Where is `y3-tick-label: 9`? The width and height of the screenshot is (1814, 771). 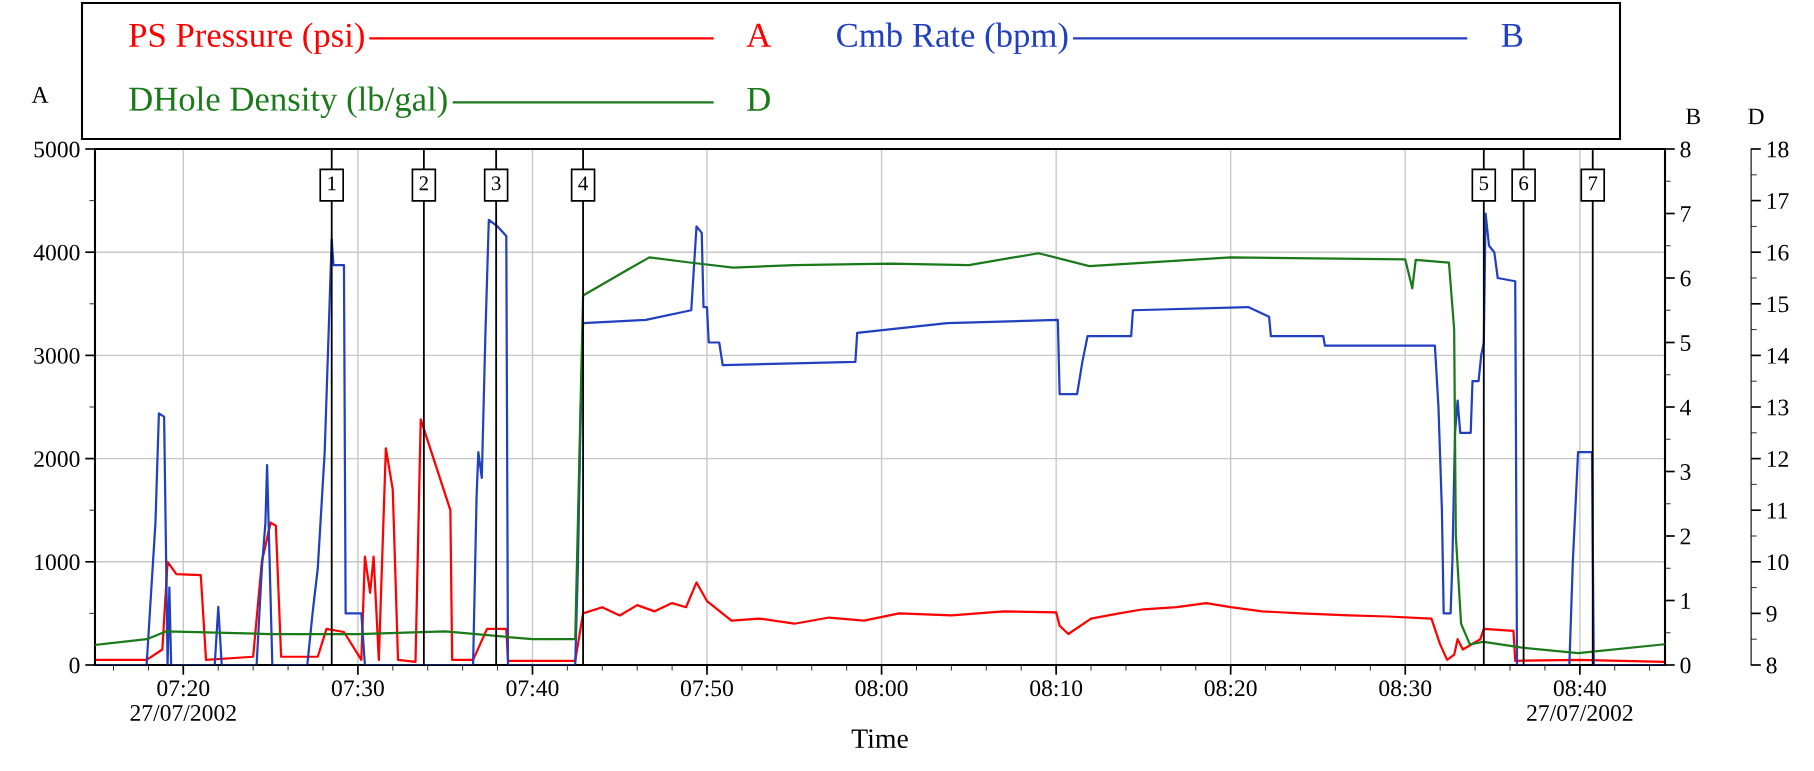 y3-tick-label: 9 is located at coordinates (1771, 613).